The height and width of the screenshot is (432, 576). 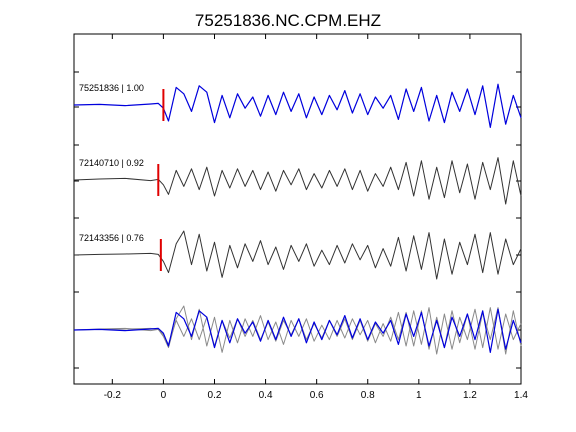 What do you see at coordinates (521, 395) in the screenshot?
I see `x-tick-label: 1.4` at bounding box center [521, 395].